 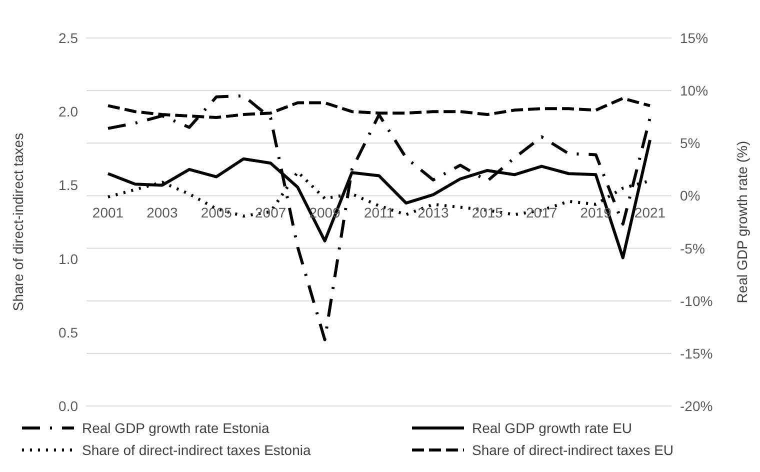 What do you see at coordinates (696, 300) in the screenshot?
I see `y2-tick-label: -10%` at bounding box center [696, 300].